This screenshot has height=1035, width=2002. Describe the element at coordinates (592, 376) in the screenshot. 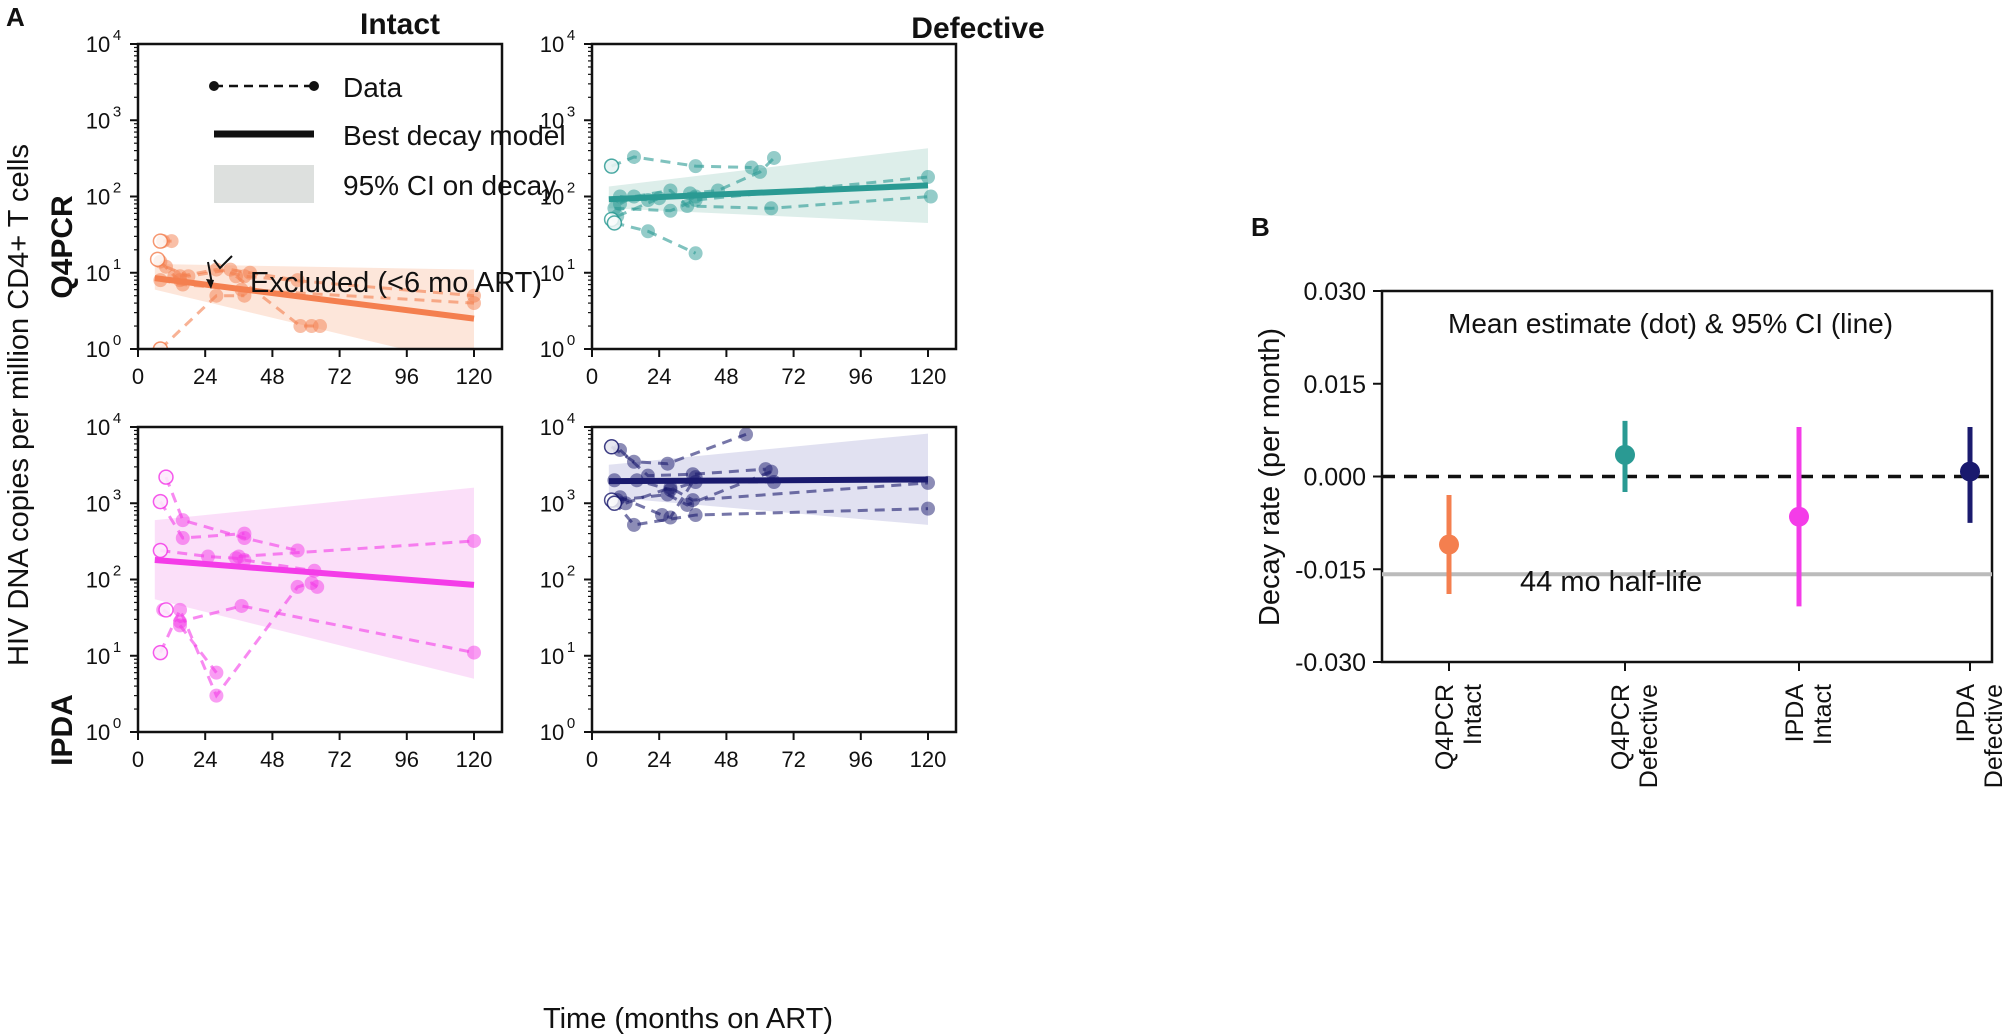

I see `x-tick-label-q4pcr-defective: 0` at that location.